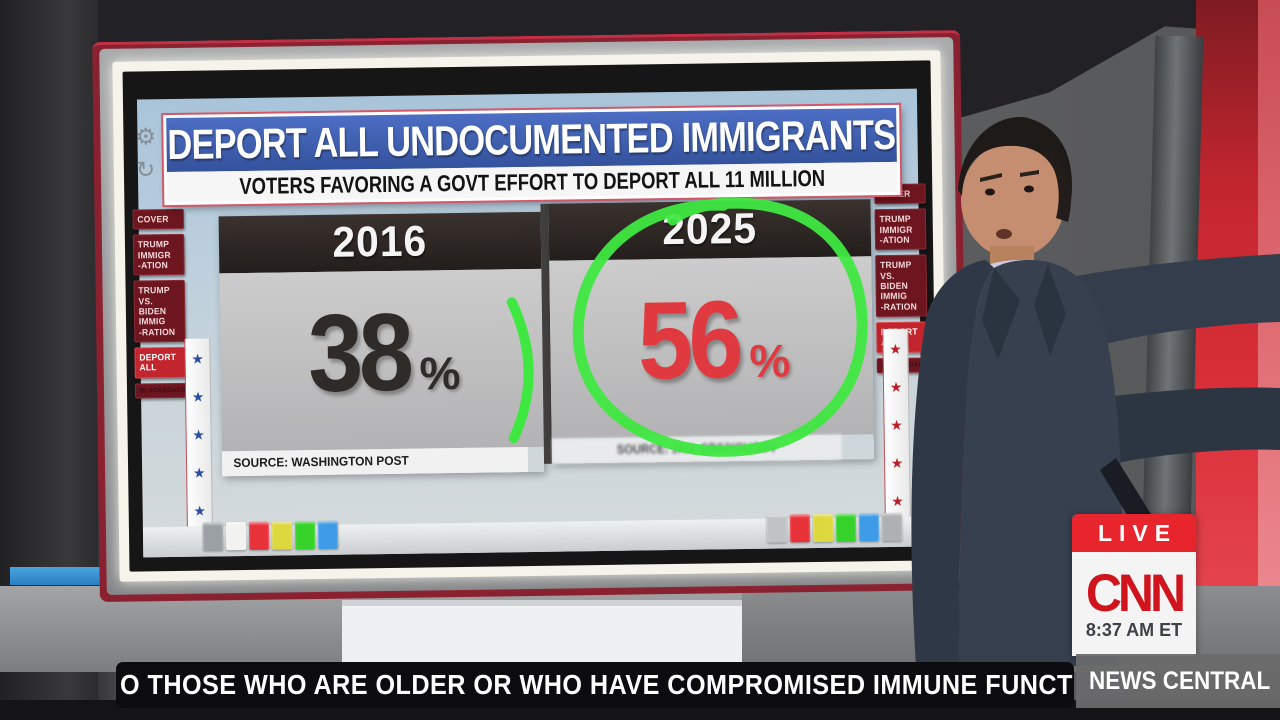 The image size is (1280, 720). I want to click on studio-red-column-highlight, so click(1269, 331).